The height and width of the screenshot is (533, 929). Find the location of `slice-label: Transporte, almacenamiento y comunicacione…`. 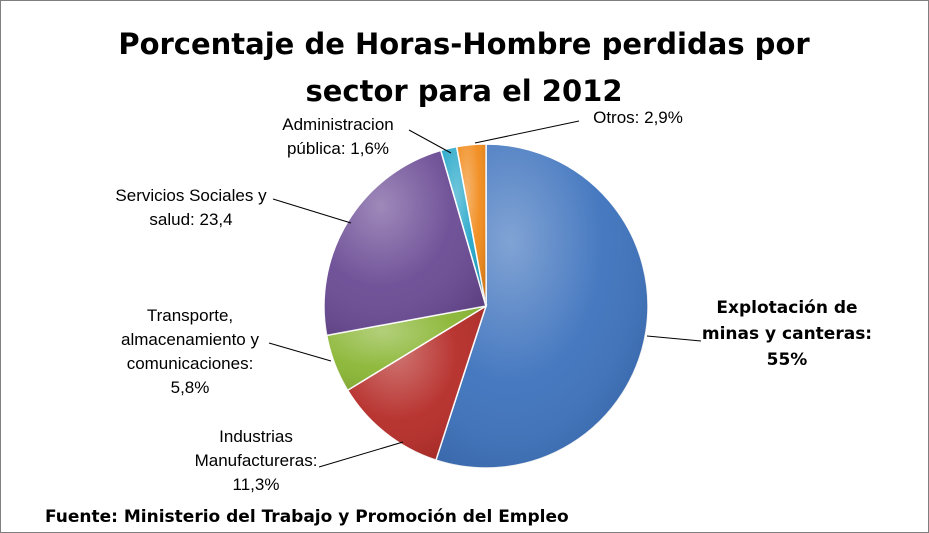

slice-label: Transporte, almacenamiento y comunicacione… is located at coordinates (190, 351).